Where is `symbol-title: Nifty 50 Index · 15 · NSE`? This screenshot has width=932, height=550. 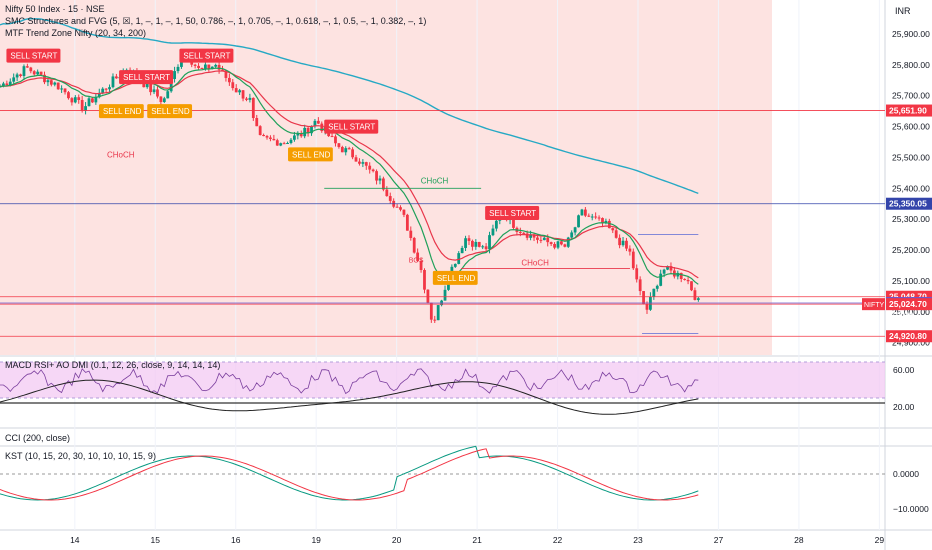
symbol-title: Nifty 50 Index · 15 · NSE is located at coordinates (55, 9).